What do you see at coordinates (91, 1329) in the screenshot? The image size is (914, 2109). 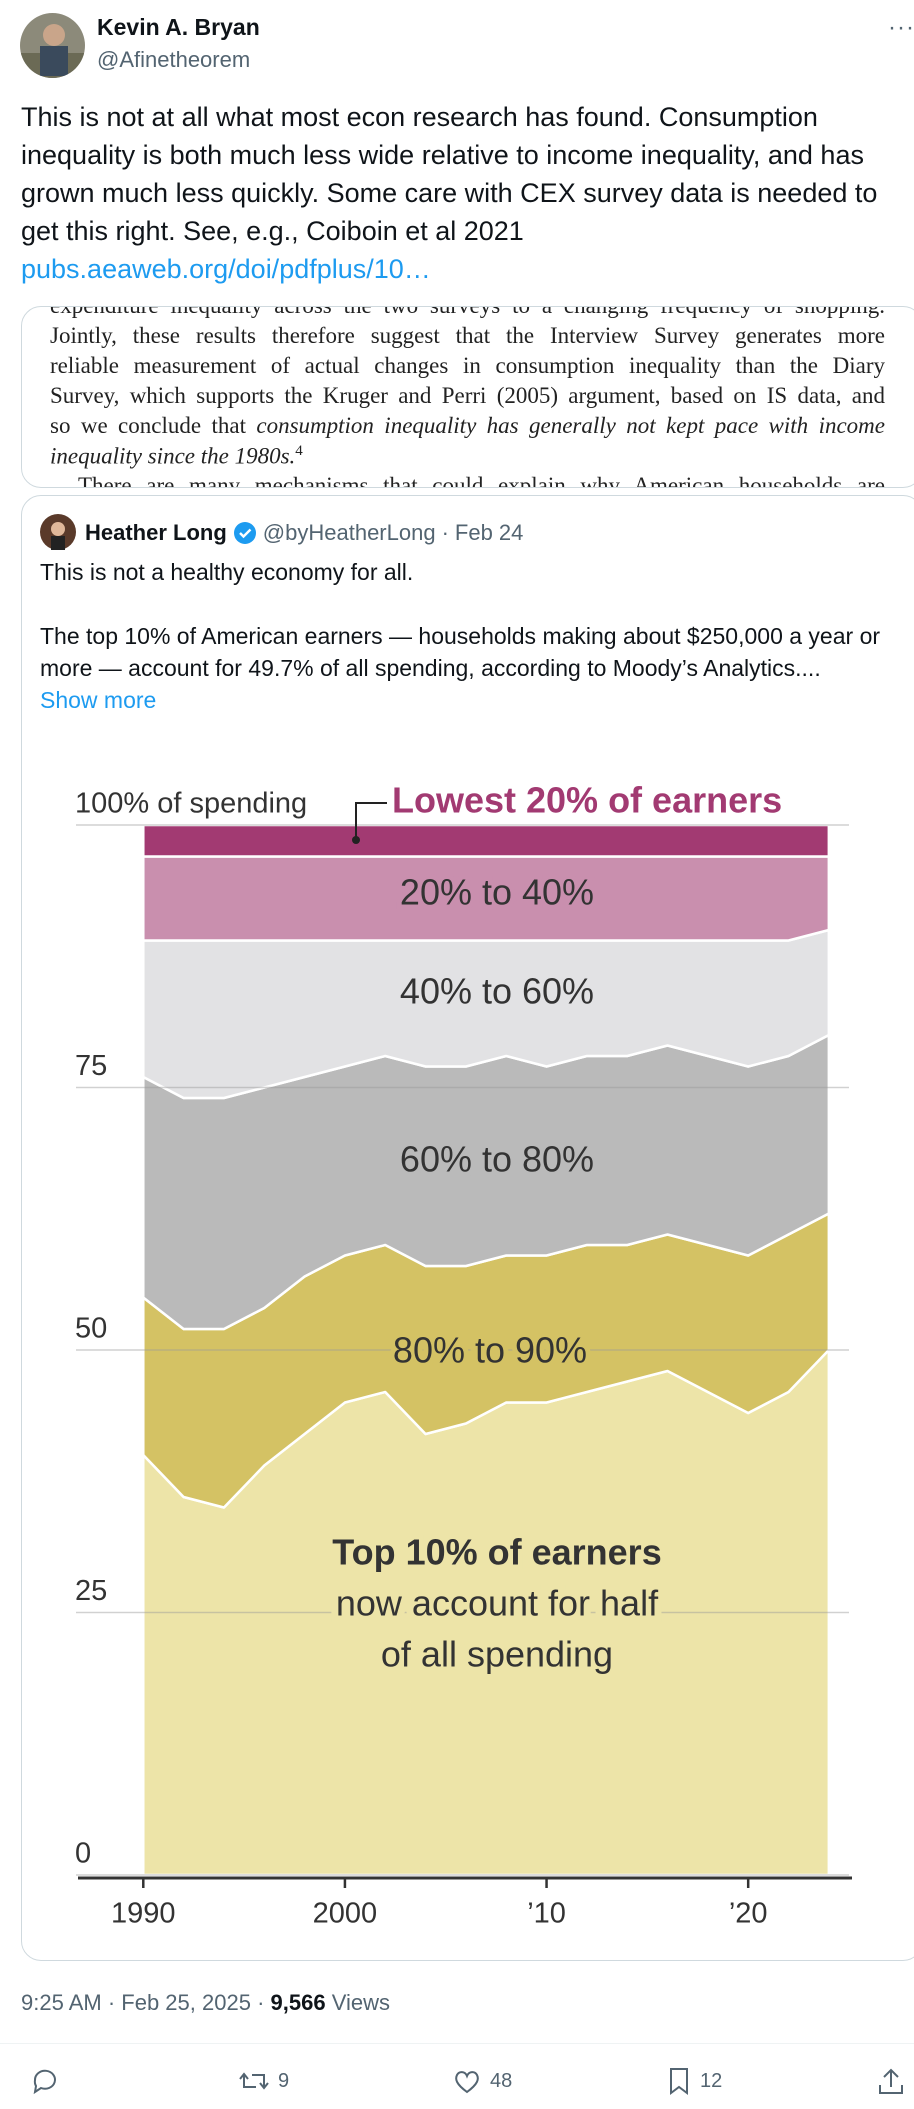 I see `y-tick-label: 50` at bounding box center [91, 1329].